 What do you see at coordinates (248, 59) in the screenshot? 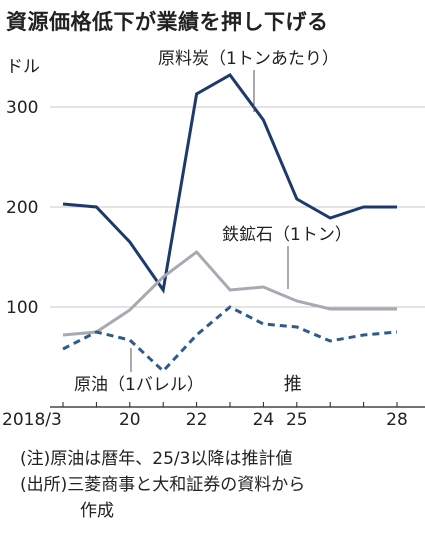
I see `series-label-0: 原料炭（1トンあたり）` at bounding box center [248, 59].